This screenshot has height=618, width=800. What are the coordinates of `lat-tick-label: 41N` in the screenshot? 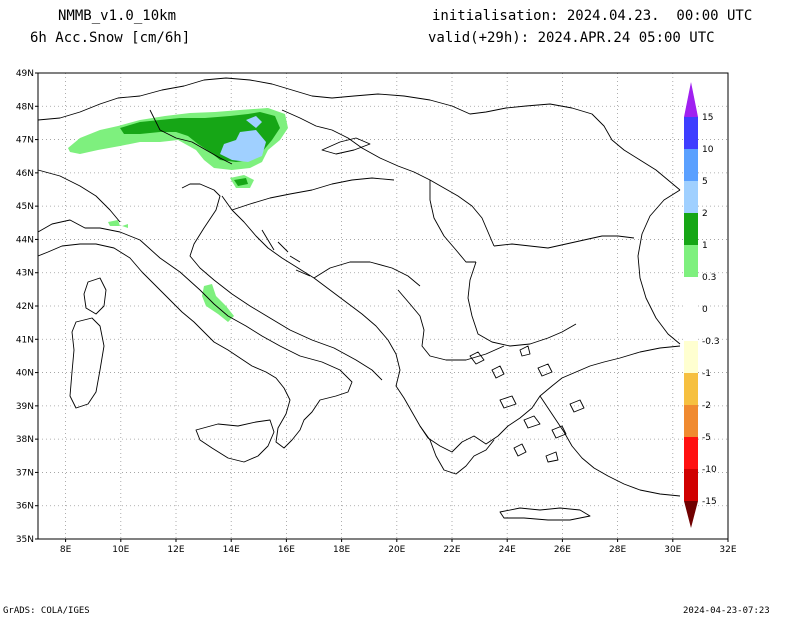 It's located at (25, 340).